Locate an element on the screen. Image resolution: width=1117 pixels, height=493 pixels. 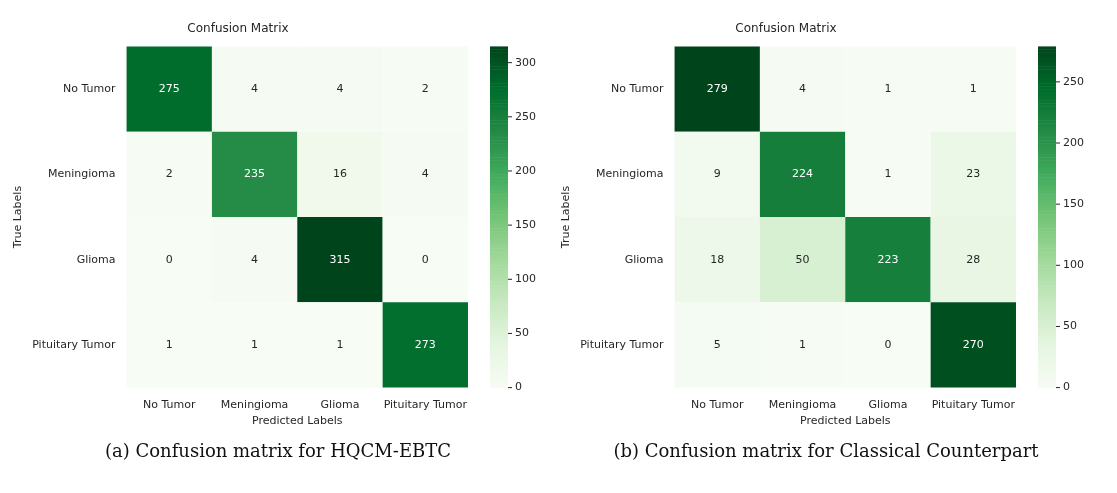
data-label: 18 is located at coordinates (717, 259).